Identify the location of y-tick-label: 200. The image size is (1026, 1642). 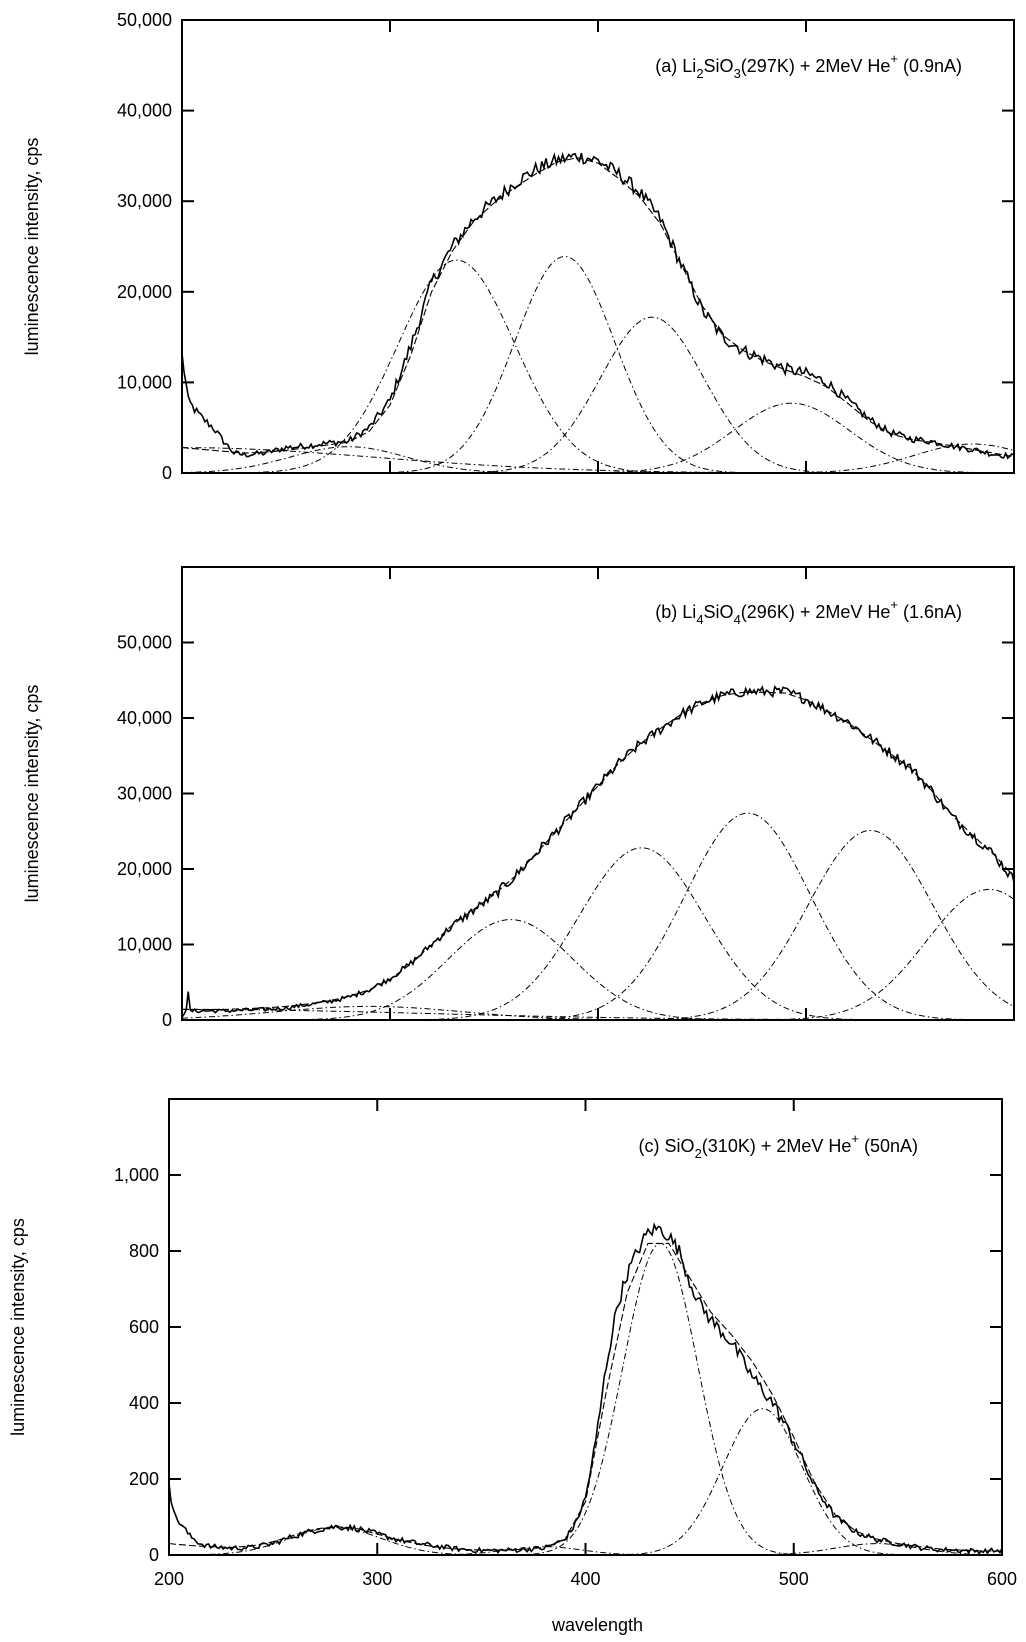
(144, 1479).